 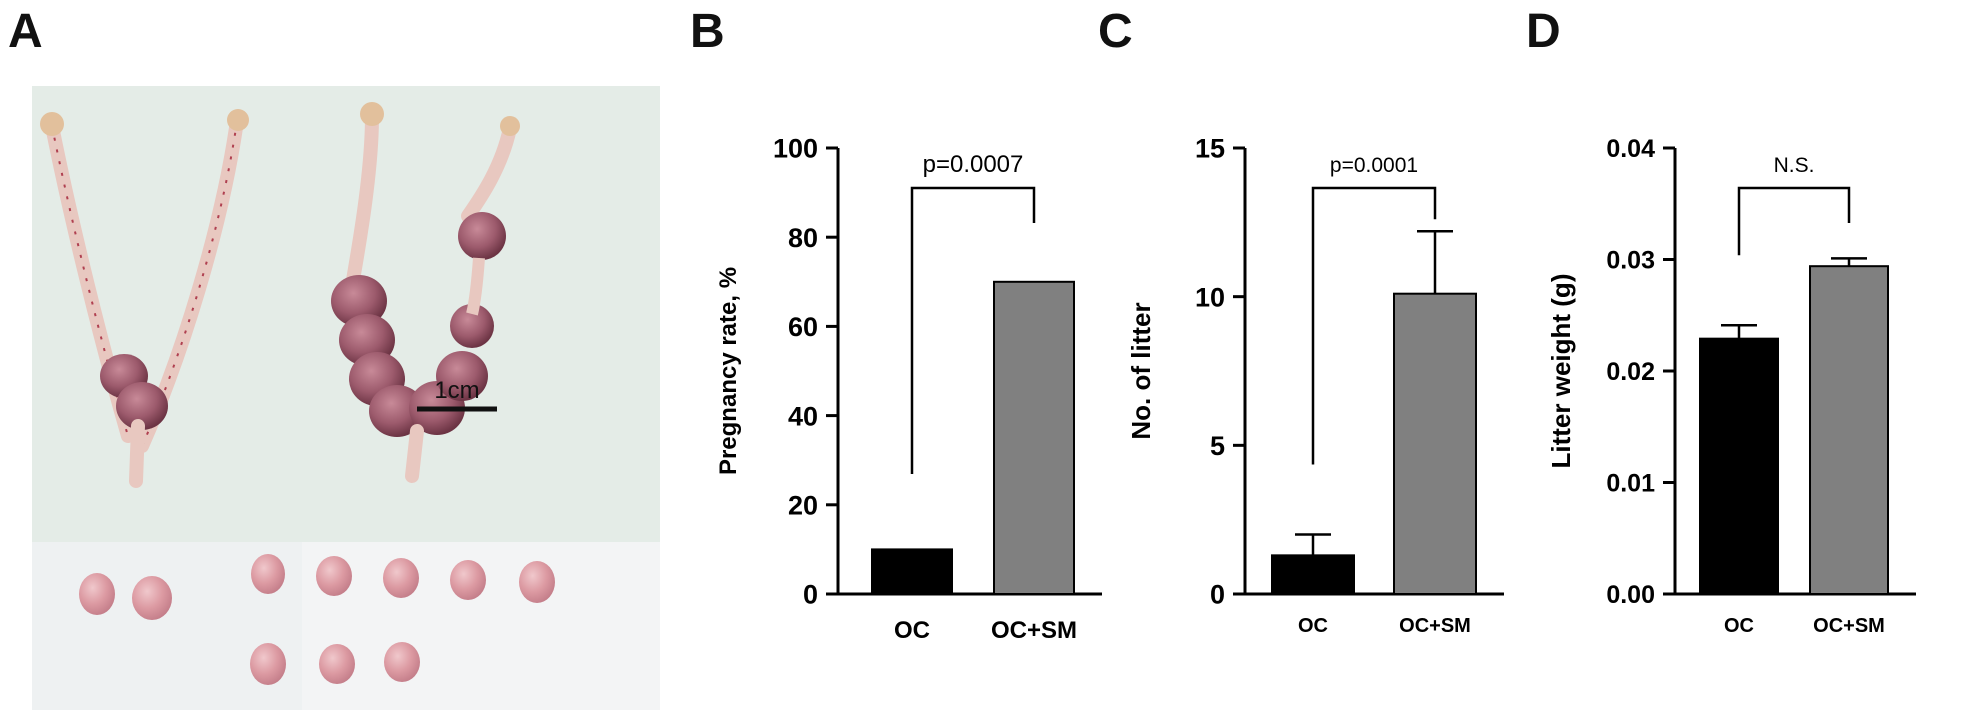 I want to click on scale-bar: 1cm, so click(x=457, y=394).